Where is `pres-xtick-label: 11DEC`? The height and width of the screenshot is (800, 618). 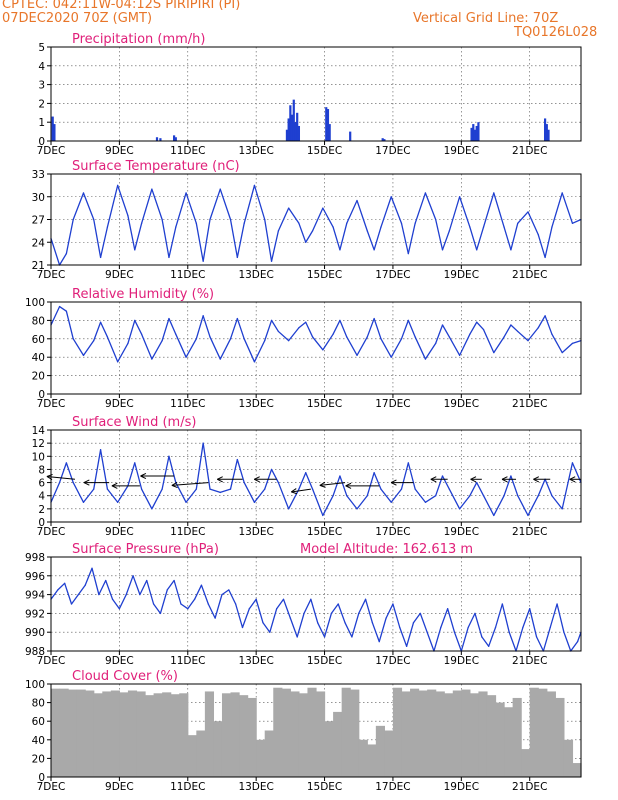
pres-xtick-label: 11DEC is located at coordinates (187, 661).